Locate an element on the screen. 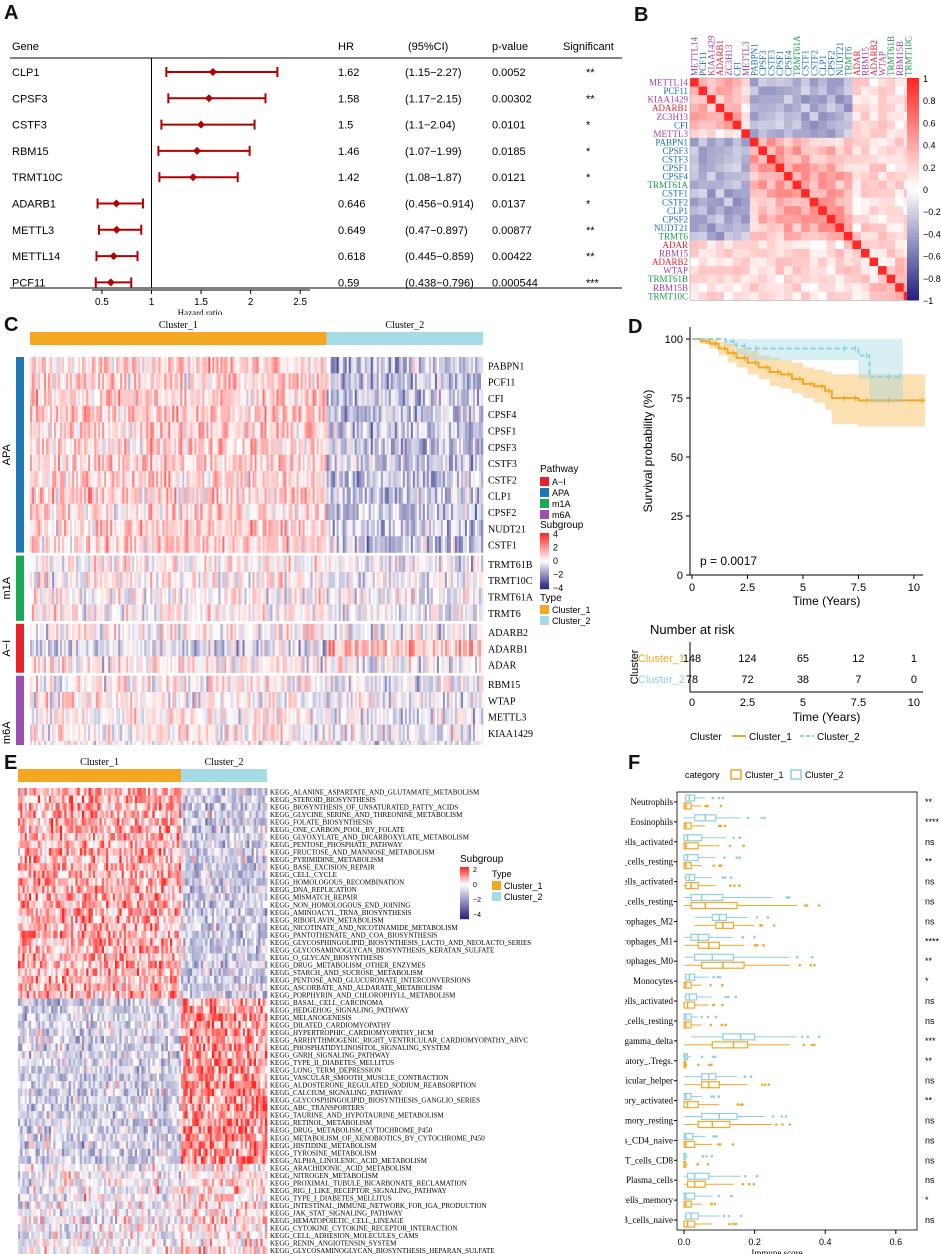 The width and height of the screenshot is (941, 1254). col-gene-label: TRMT61A is located at coordinates (797, 55).